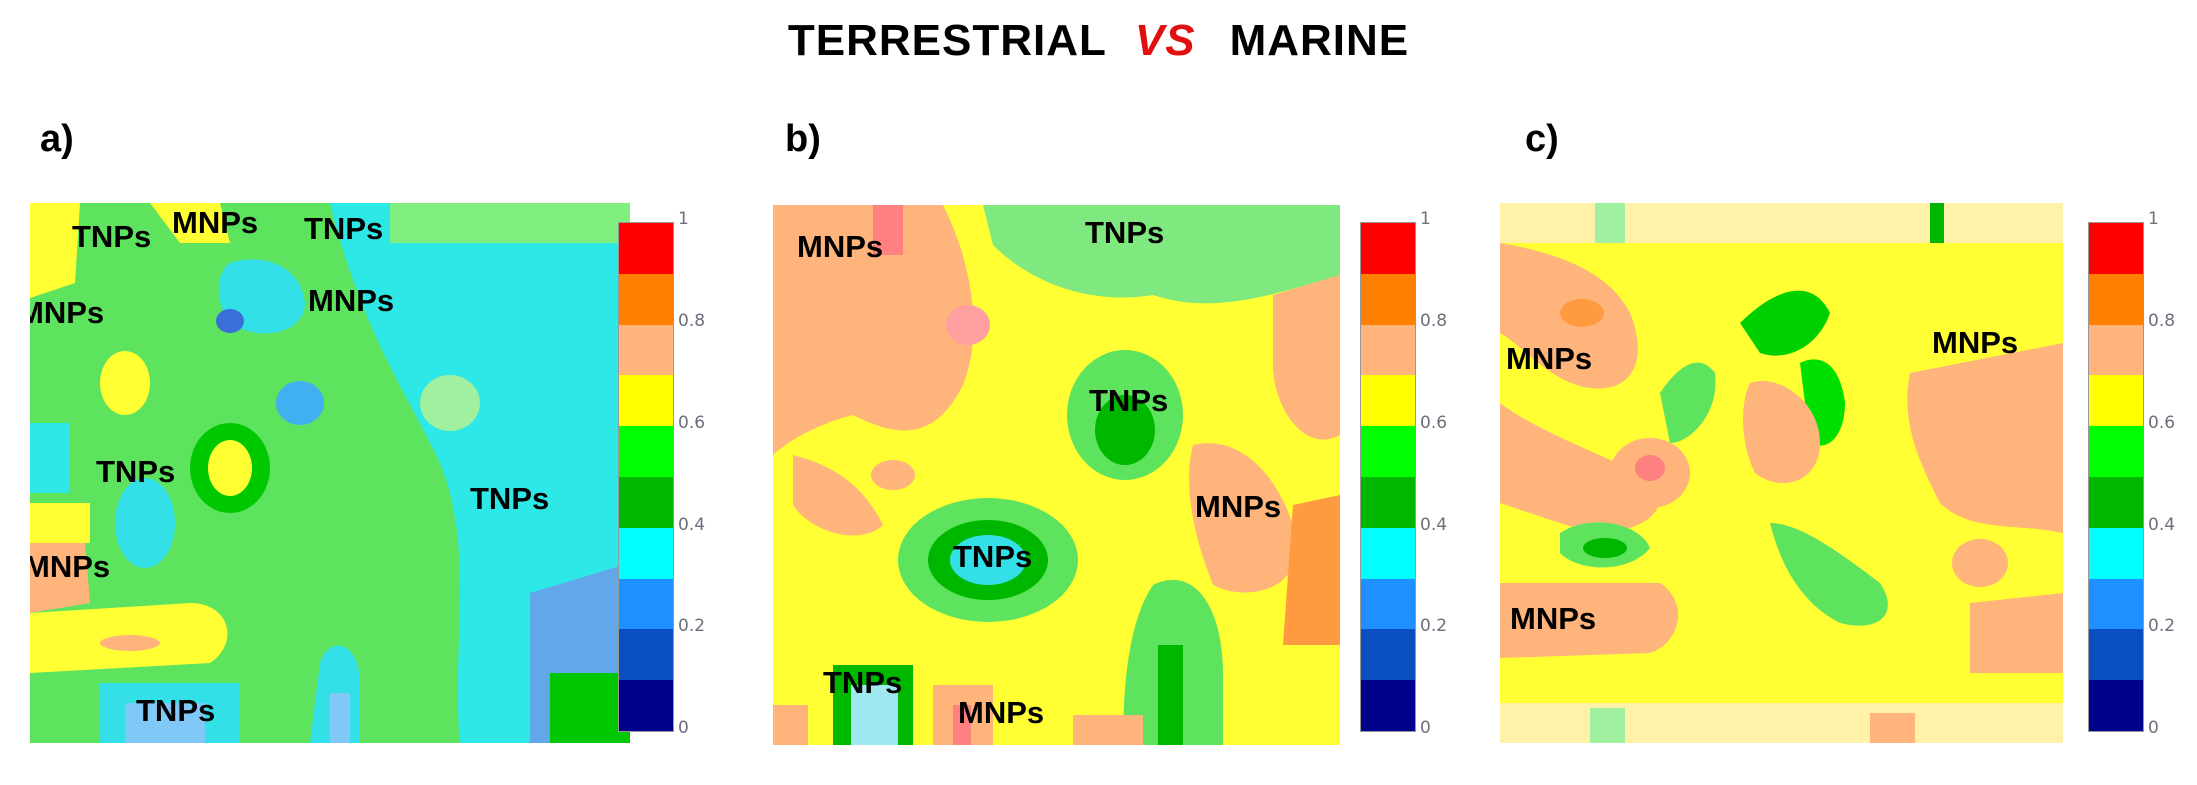  What do you see at coordinates (692, 626) in the screenshot?
I see `colorbar-a-tick-0.2: 0.2` at bounding box center [692, 626].